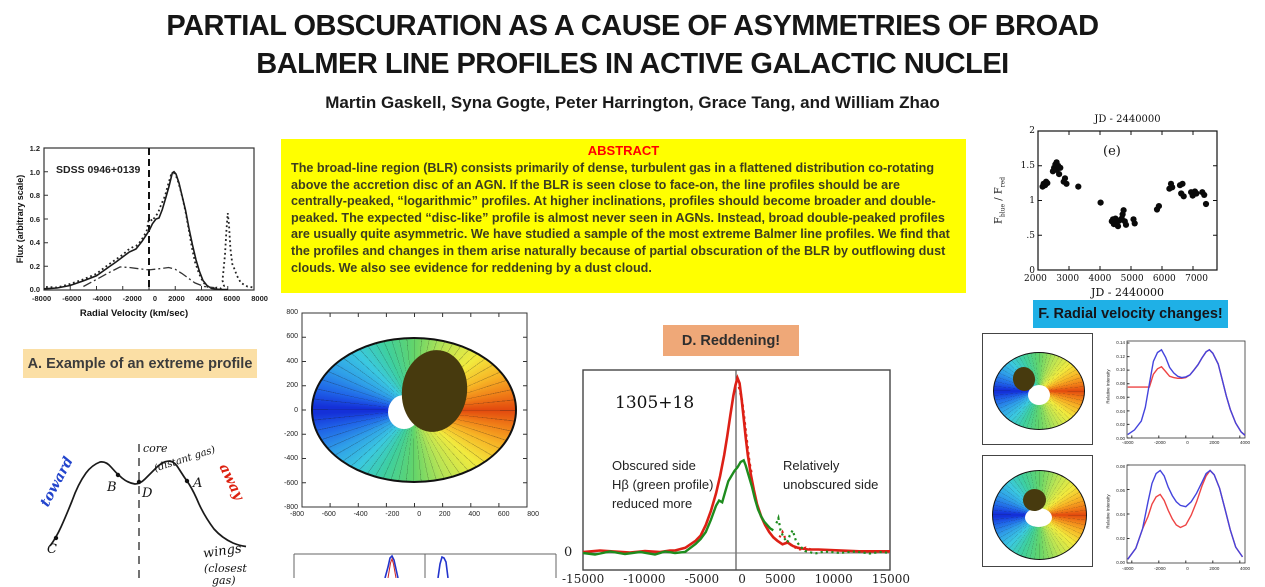  Describe the element at coordinates (198, 483) in the screenshot. I see `sketch-point-a-label: A` at that location.